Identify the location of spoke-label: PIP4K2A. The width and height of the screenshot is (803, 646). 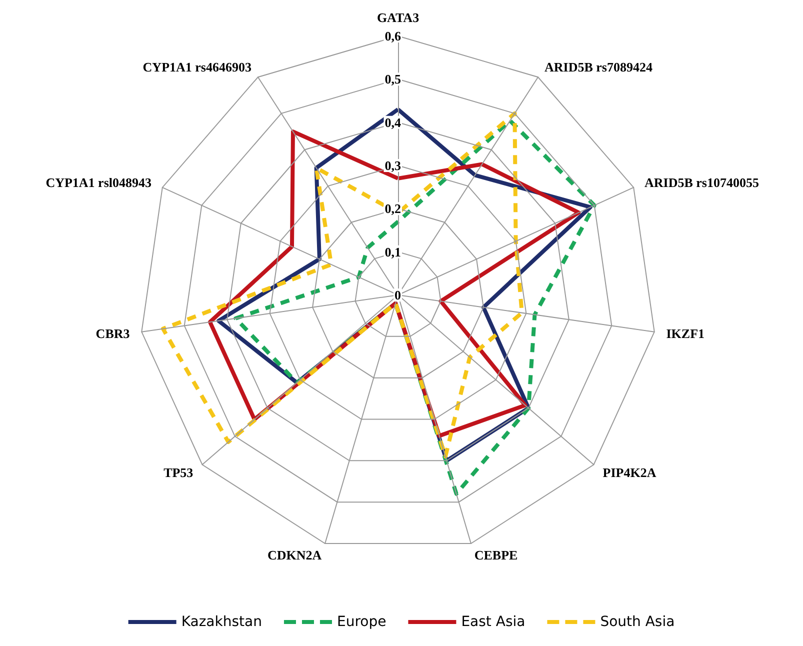
(629, 472).